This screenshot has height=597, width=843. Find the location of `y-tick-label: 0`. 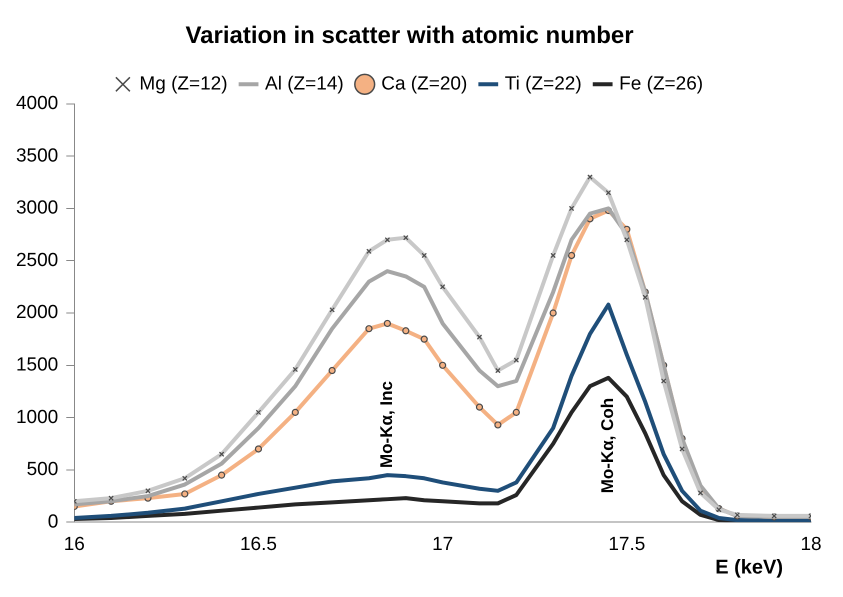

y-tick-label: 0 is located at coordinates (53, 521).